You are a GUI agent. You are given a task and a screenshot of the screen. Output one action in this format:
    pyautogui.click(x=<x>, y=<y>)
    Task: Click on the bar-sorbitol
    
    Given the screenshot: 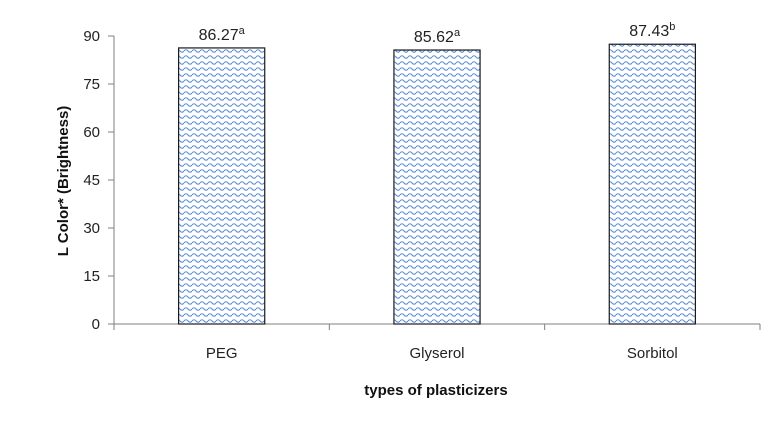 What is the action you would take?
    pyautogui.click(x=652, y=184)
    